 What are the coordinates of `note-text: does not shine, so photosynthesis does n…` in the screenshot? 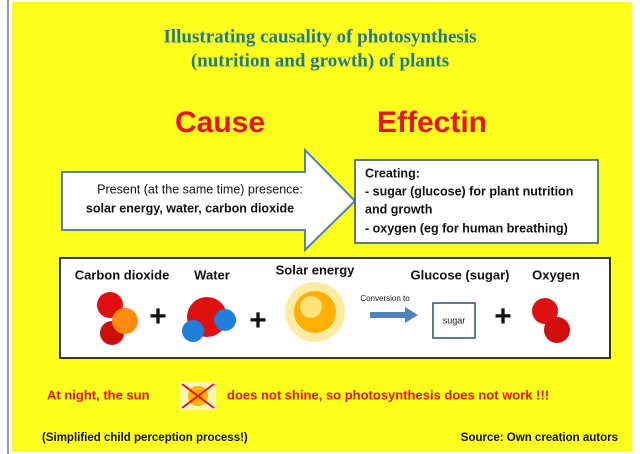 It's located at (388, 394).